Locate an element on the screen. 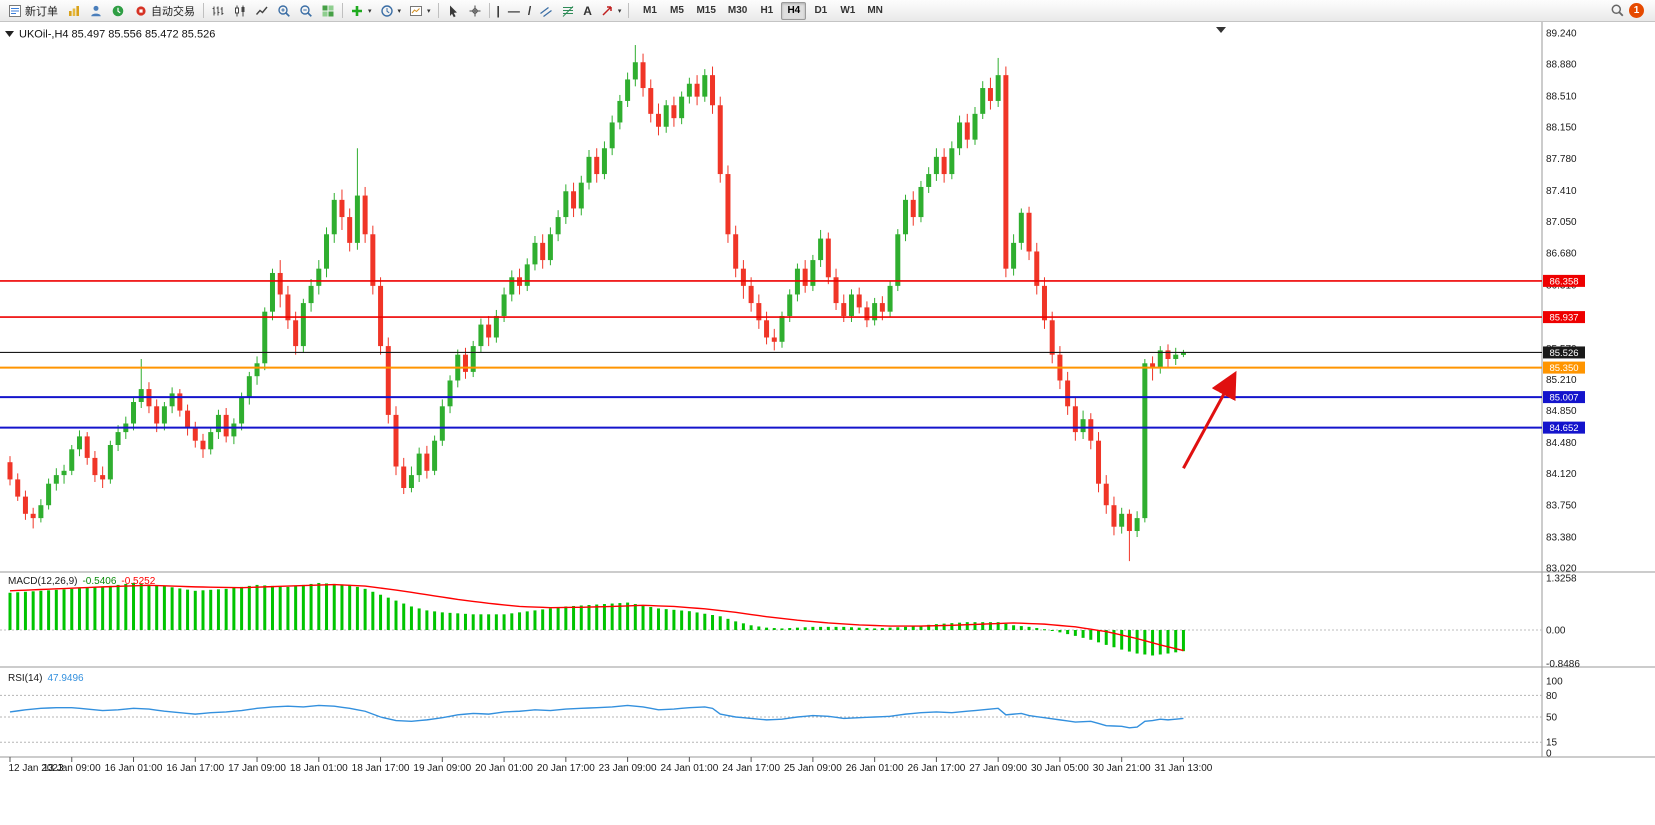 The height and width of the screenshot is (825, 1655). horizontal-line-tool-button: — is located at coordinates (514, 11).